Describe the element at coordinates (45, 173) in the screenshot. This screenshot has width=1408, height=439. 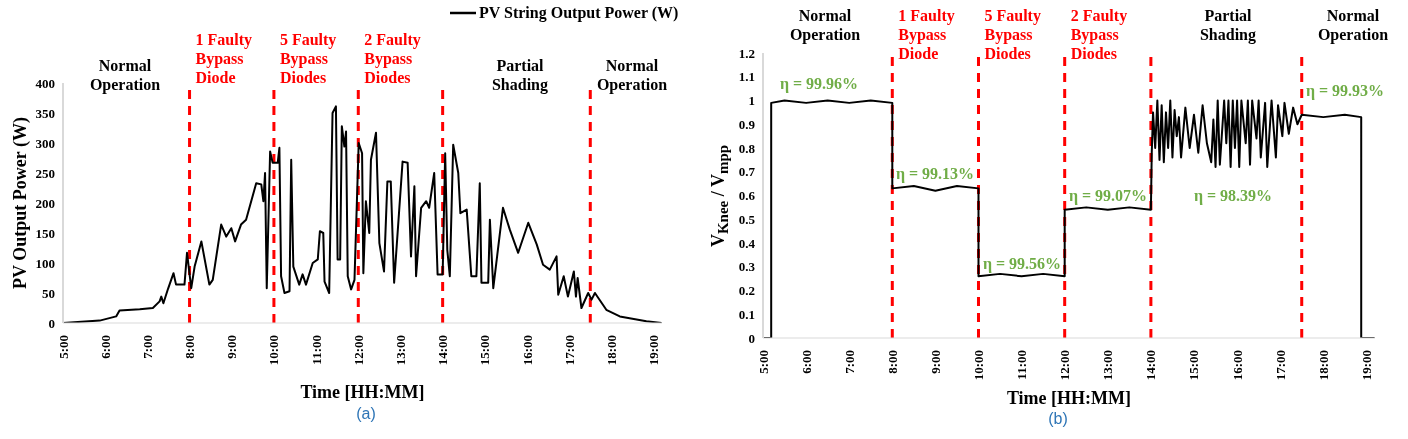
I see `y-tick-label: 250` at that location.